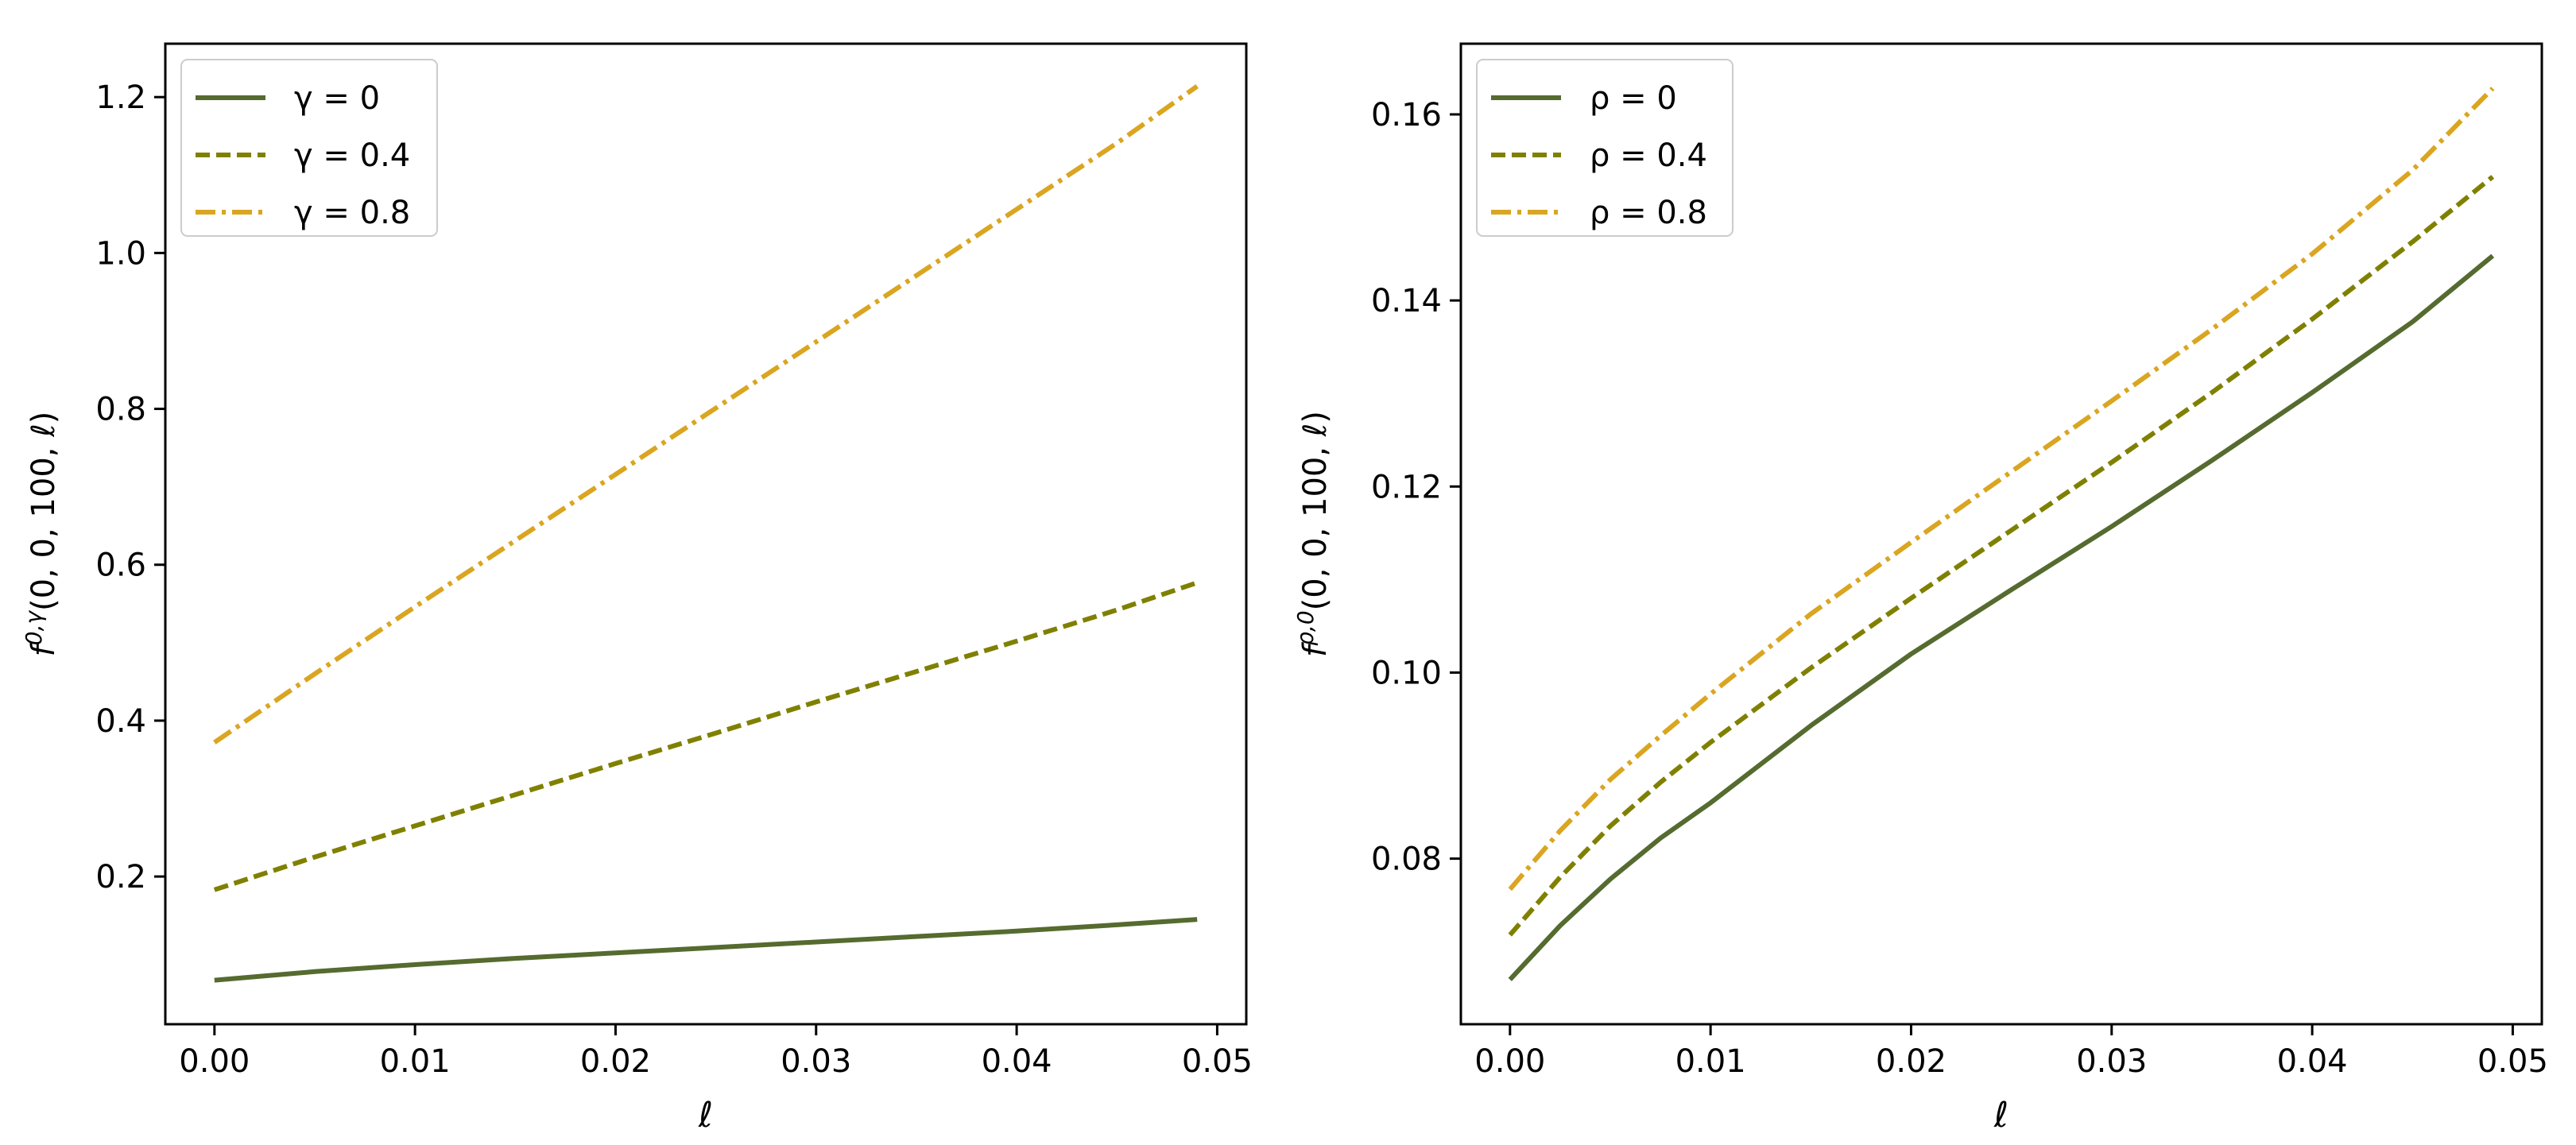 Image resolution: width=2576 pixels, height=1145 pixels. Describe the element at coordinates (1406, 301) in the screenshot. I see `y-tick-label: 0.14` at that location.